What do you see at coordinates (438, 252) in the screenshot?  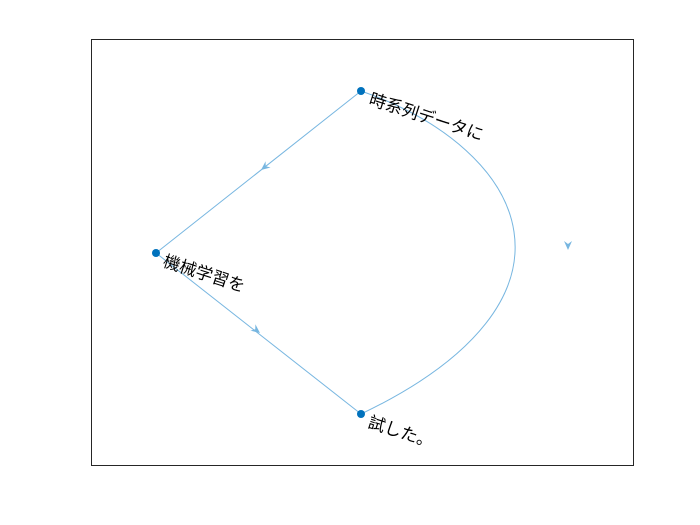 I see `edge-n1-n3` at bounding box center [438, 252].